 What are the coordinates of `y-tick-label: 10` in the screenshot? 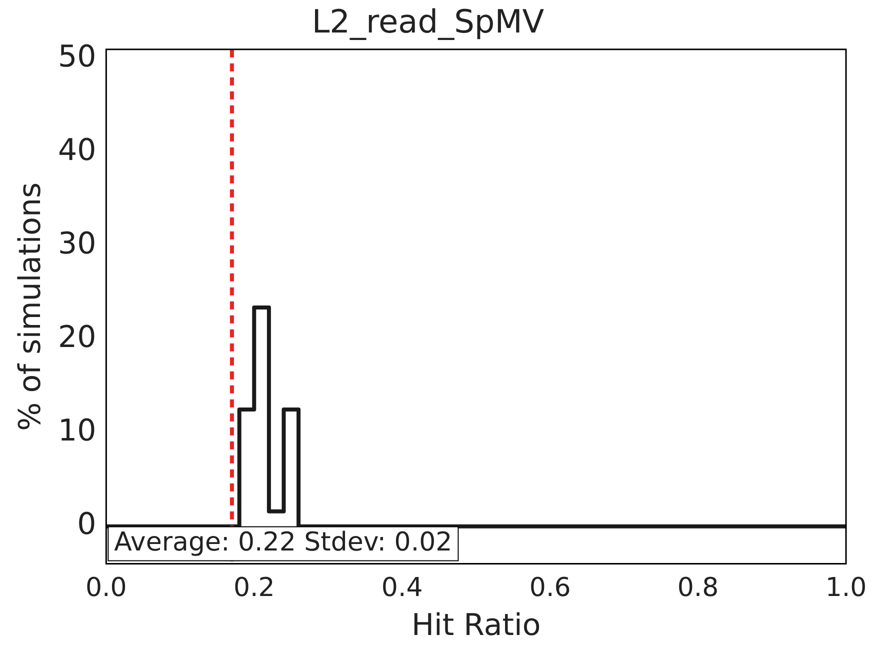 It's located at (77, 431).